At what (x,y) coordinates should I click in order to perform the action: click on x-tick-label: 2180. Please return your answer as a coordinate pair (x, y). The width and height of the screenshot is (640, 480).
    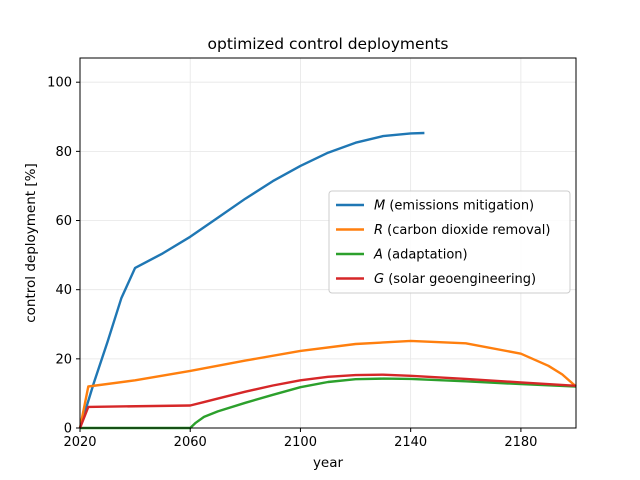
    Looking at the image, I should click on (520, 442).